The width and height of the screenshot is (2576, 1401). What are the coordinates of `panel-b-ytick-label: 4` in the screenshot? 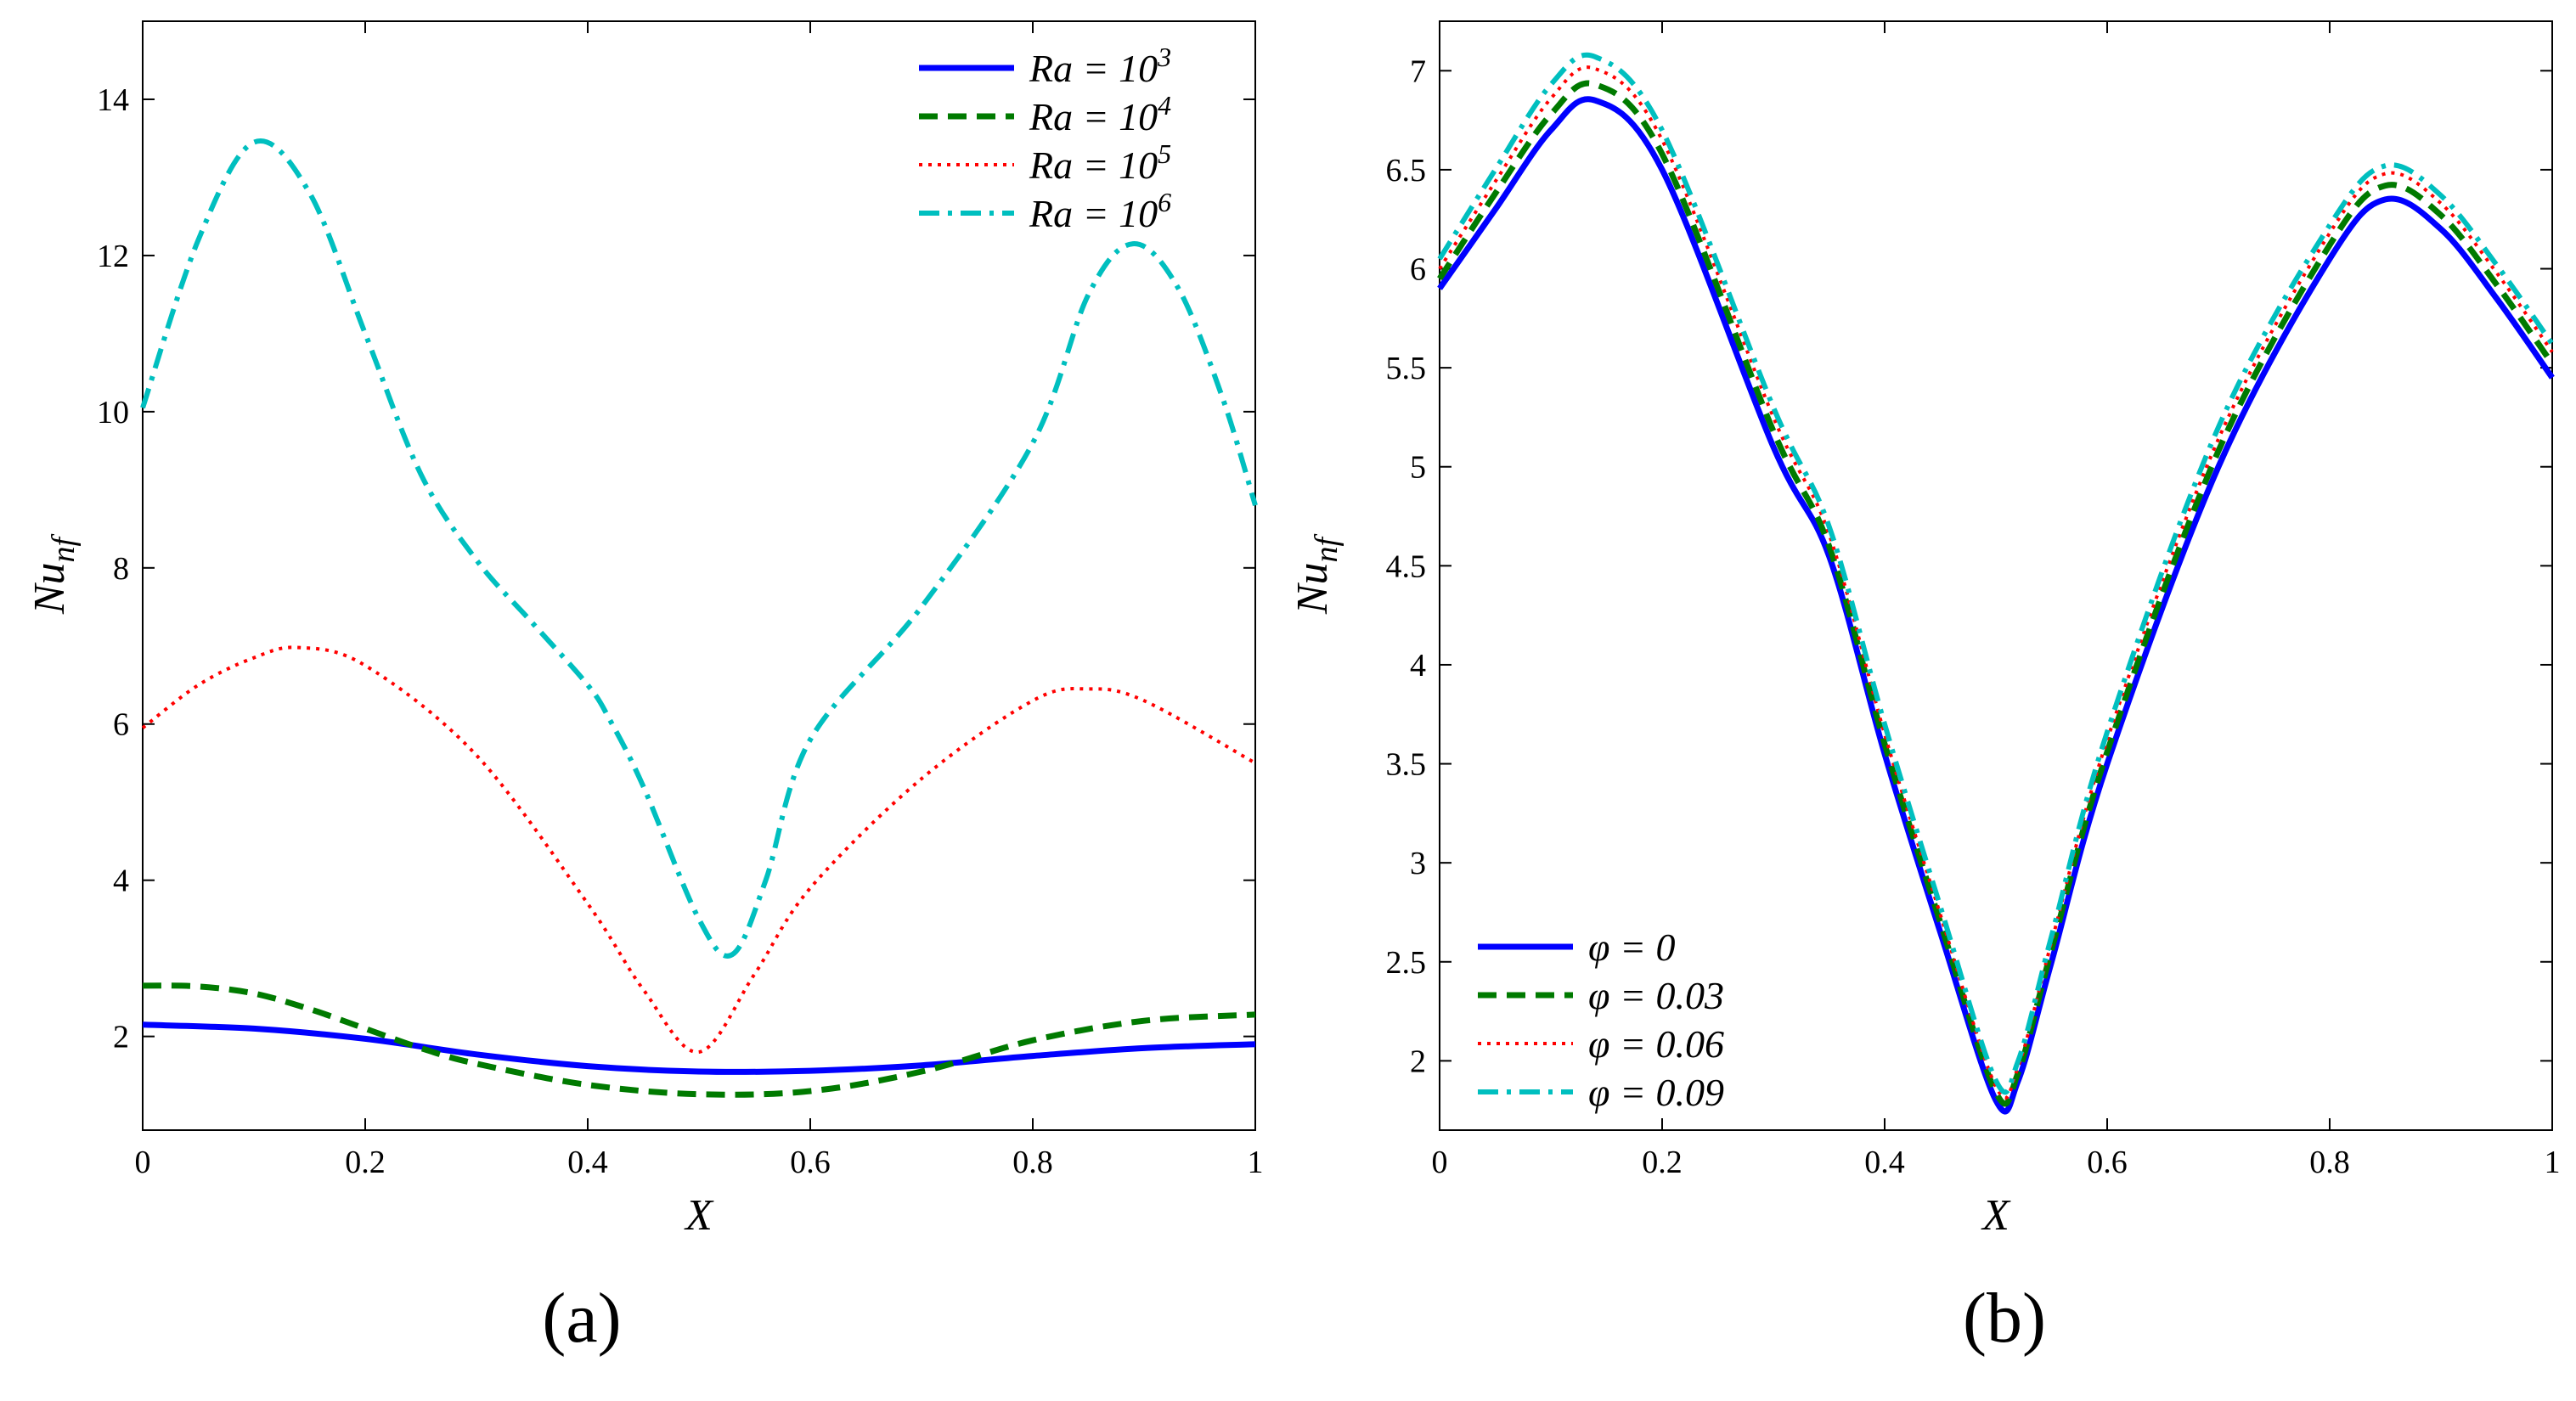 It's located at (1418, 666).